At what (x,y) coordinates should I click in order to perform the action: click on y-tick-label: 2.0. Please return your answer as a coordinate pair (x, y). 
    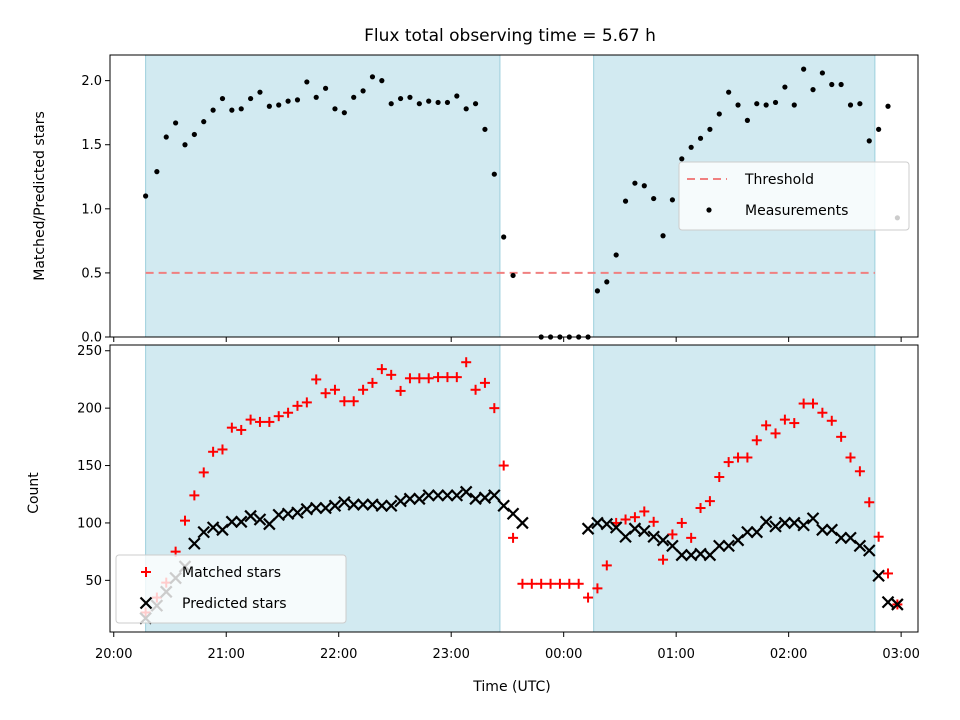
    Looking at the image, I should click on (91, 81).